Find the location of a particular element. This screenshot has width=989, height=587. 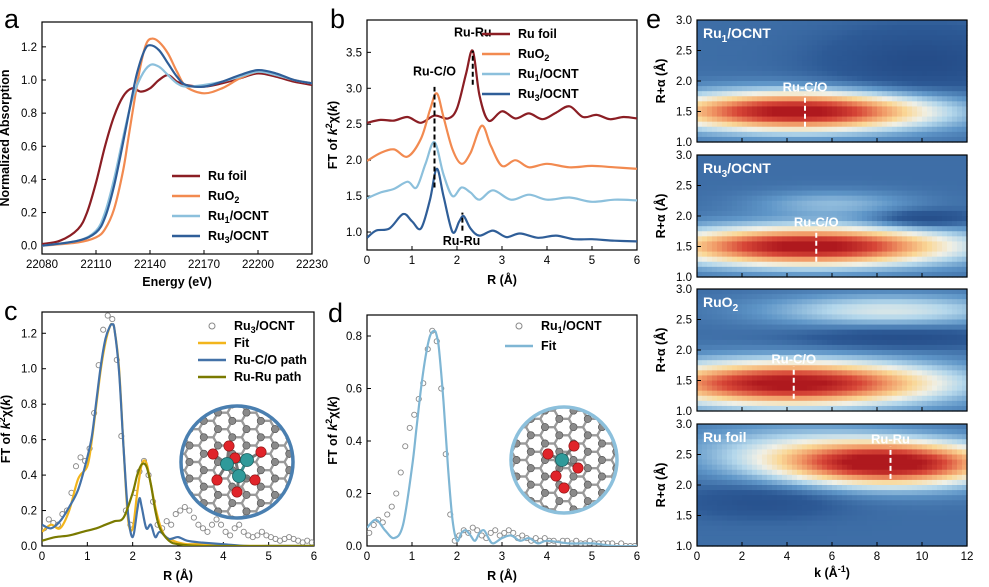

x-tick-label-c: 1 is located at coordinates (87, 557).